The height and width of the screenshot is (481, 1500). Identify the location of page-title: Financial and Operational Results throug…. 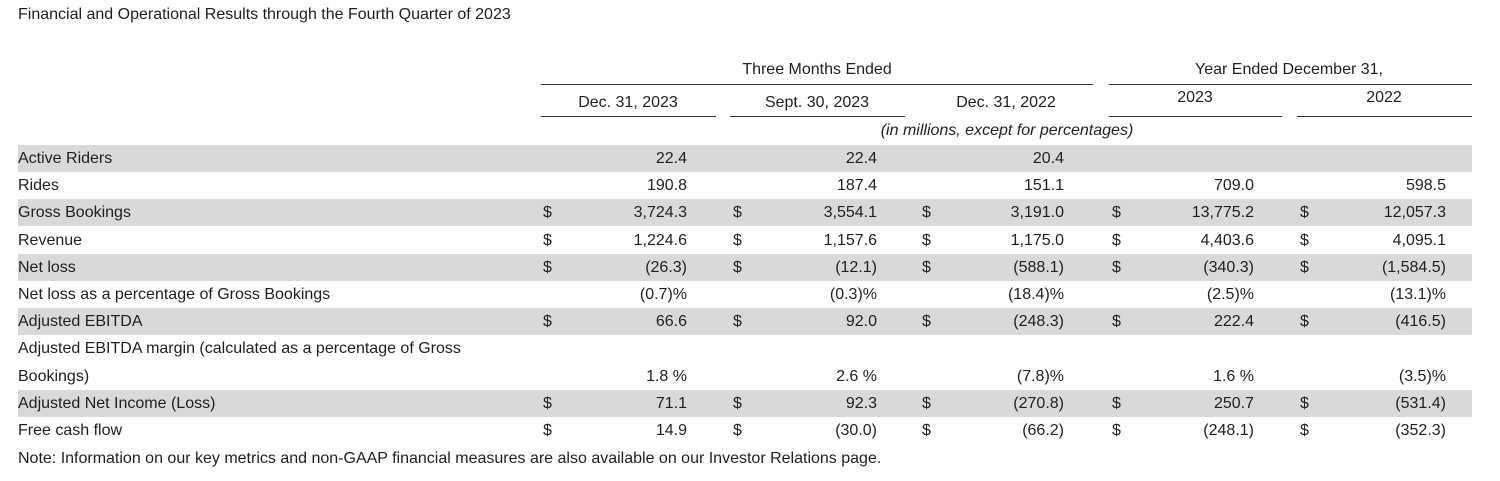
(264, 14).